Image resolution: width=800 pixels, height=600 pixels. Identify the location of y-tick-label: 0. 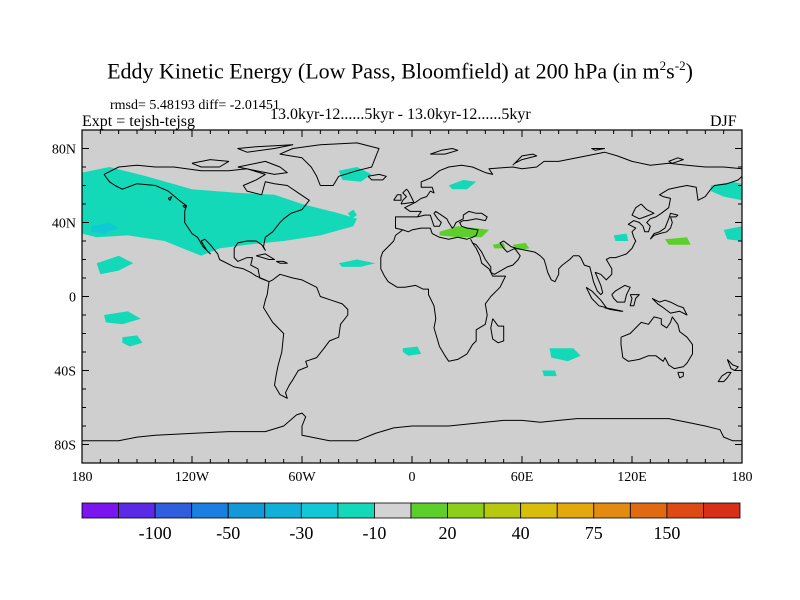
(72, 298).